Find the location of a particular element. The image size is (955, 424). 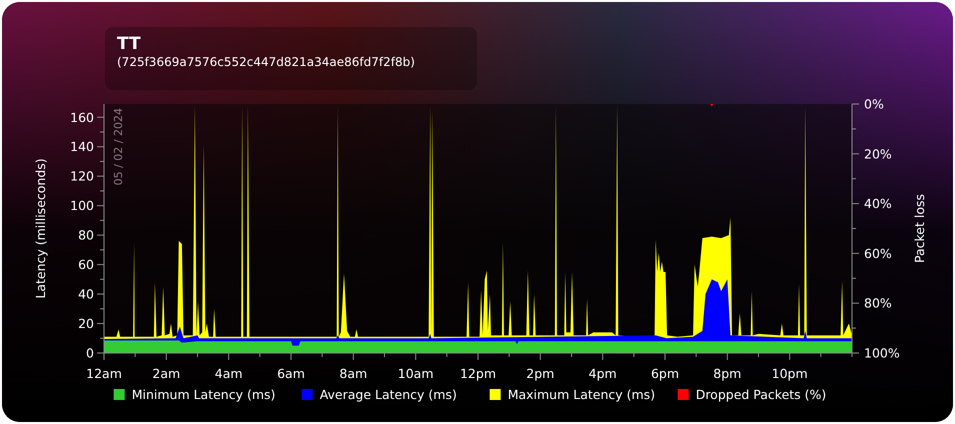

x-tick-label: 4pm is located at coordinates (602, 373).